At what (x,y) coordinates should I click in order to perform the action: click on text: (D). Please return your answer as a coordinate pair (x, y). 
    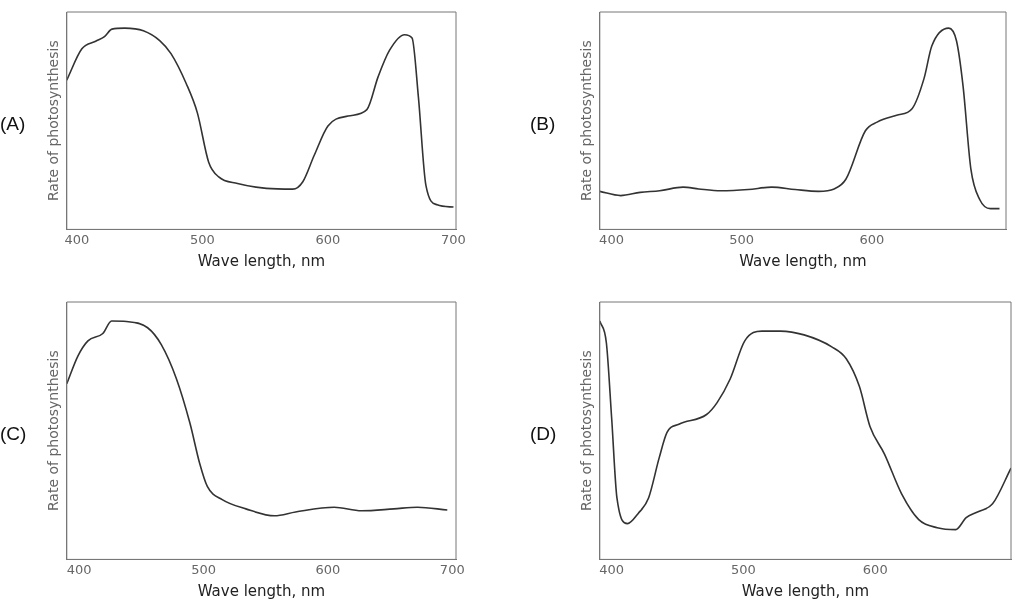
    Looking at the image, I should click on (543, 434).